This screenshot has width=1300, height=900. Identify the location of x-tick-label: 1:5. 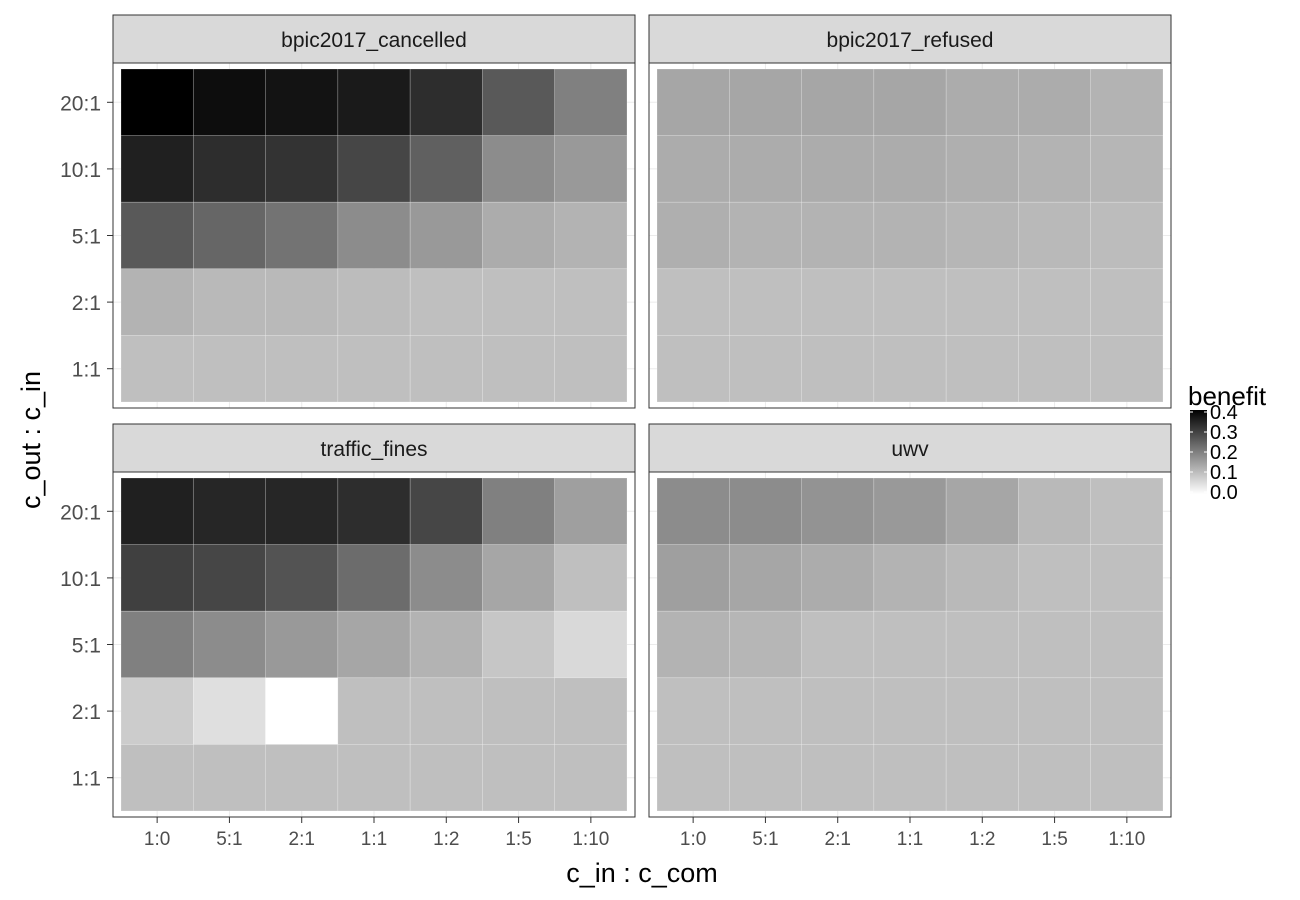
(1054, 839).